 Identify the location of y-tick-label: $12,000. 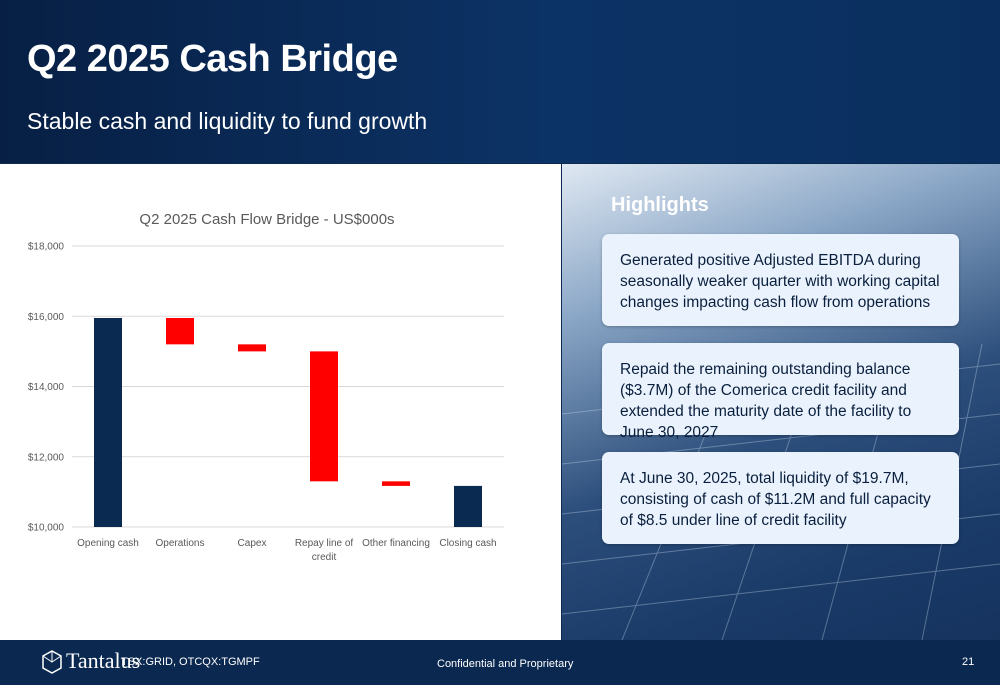
(46, 457).